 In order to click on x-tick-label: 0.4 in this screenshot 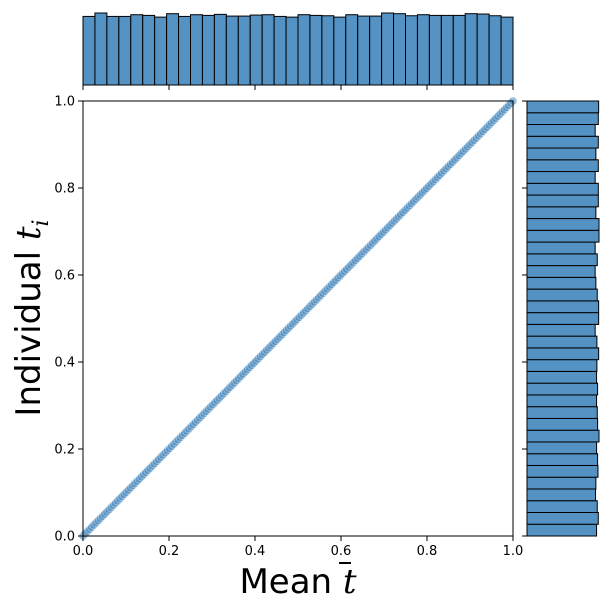, I will do `click(255, 551)`.